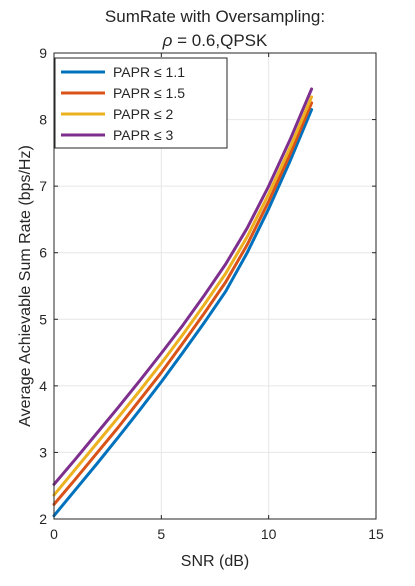 The image size is (415, 586). I want to click on y-tick-label: 2, so click(43, 519).